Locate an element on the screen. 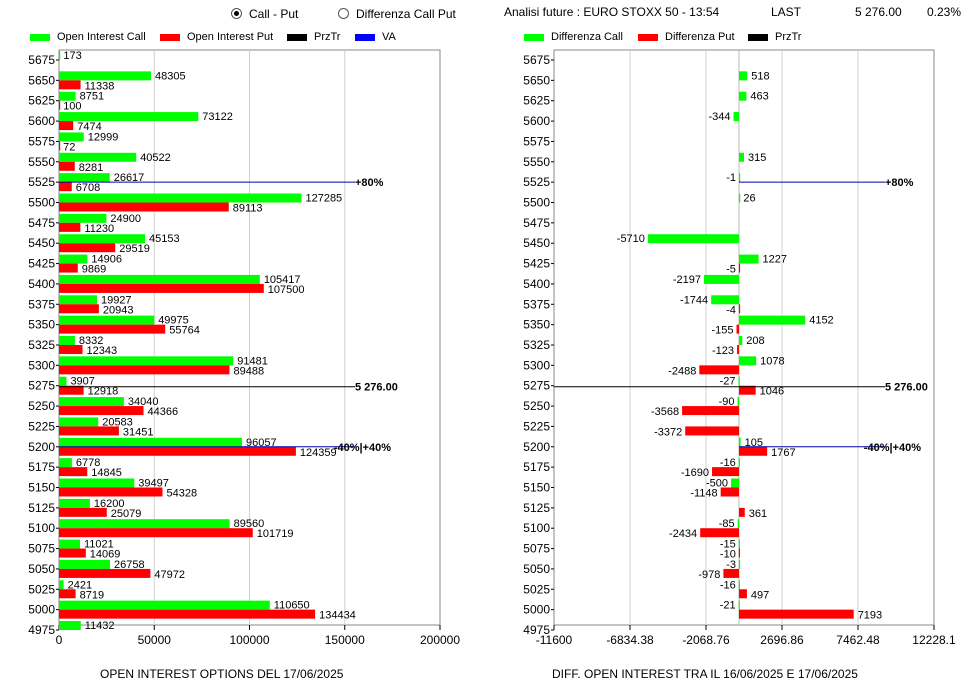 Image resolution: width=975 pixels, height=681 pixels. x-tick-label: -11600 is located at coordinates (554, 640).